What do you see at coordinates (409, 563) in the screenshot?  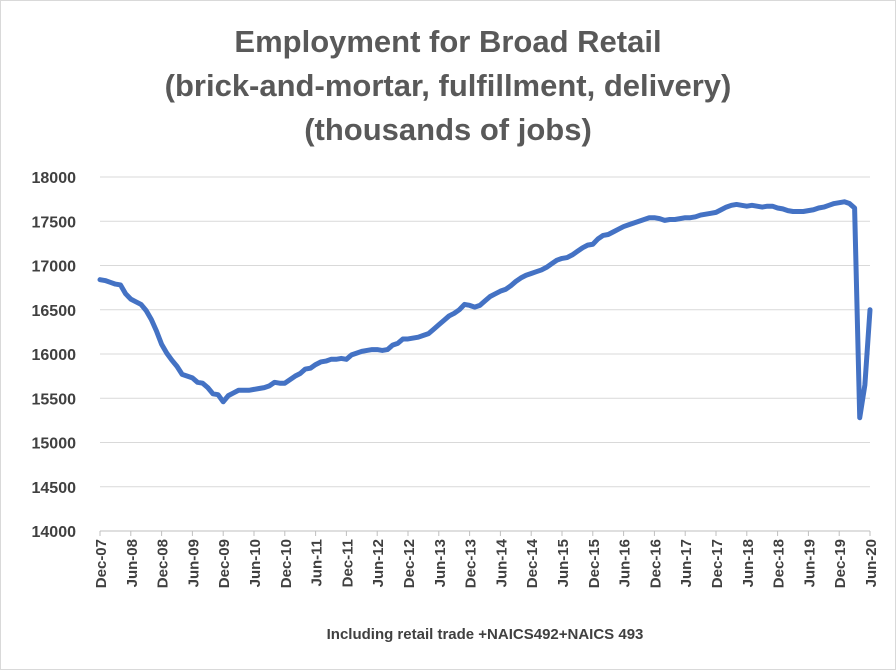 I see `x-tick-label: Dec-12` at bounding box center [409, 563].